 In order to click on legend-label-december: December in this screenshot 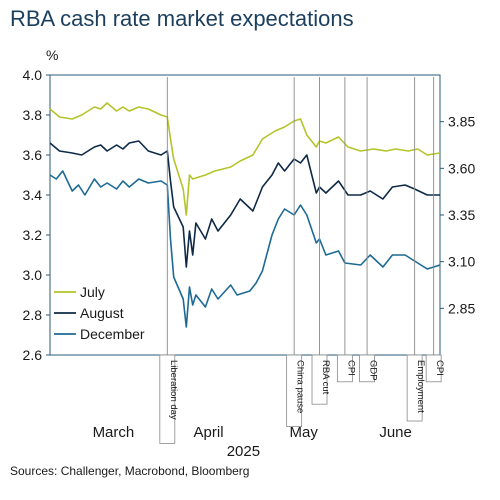, I will do `click(112, 334)`.